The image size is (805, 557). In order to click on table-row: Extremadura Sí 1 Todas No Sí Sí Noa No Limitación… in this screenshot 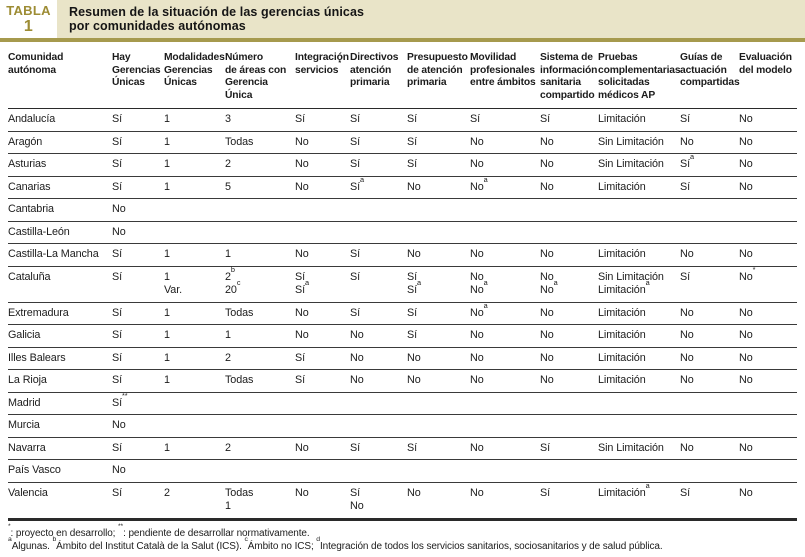, I will do `click(402, 313)`.